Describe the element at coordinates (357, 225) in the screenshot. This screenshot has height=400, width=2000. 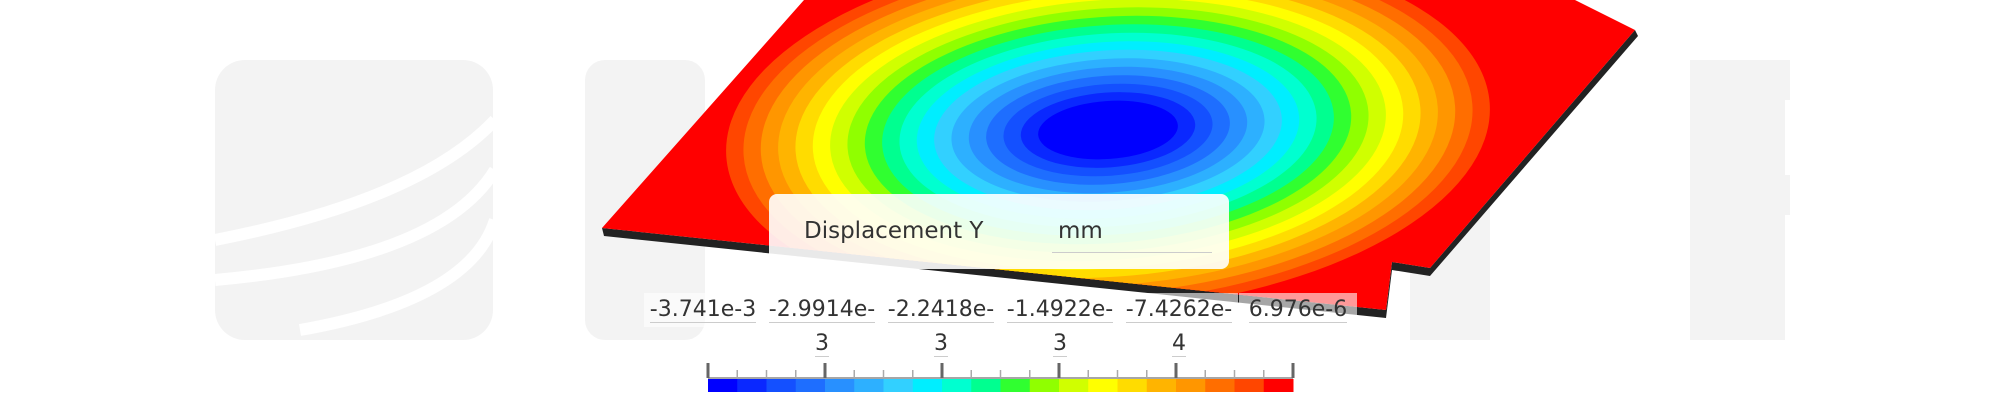
I see `watermark-arcs` at that location.